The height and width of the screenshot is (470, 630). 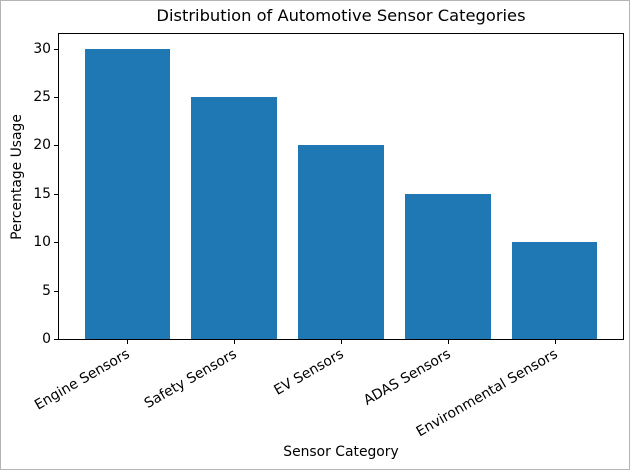 I want to click on y-tick-label: 20, so click(x=42, y=145).